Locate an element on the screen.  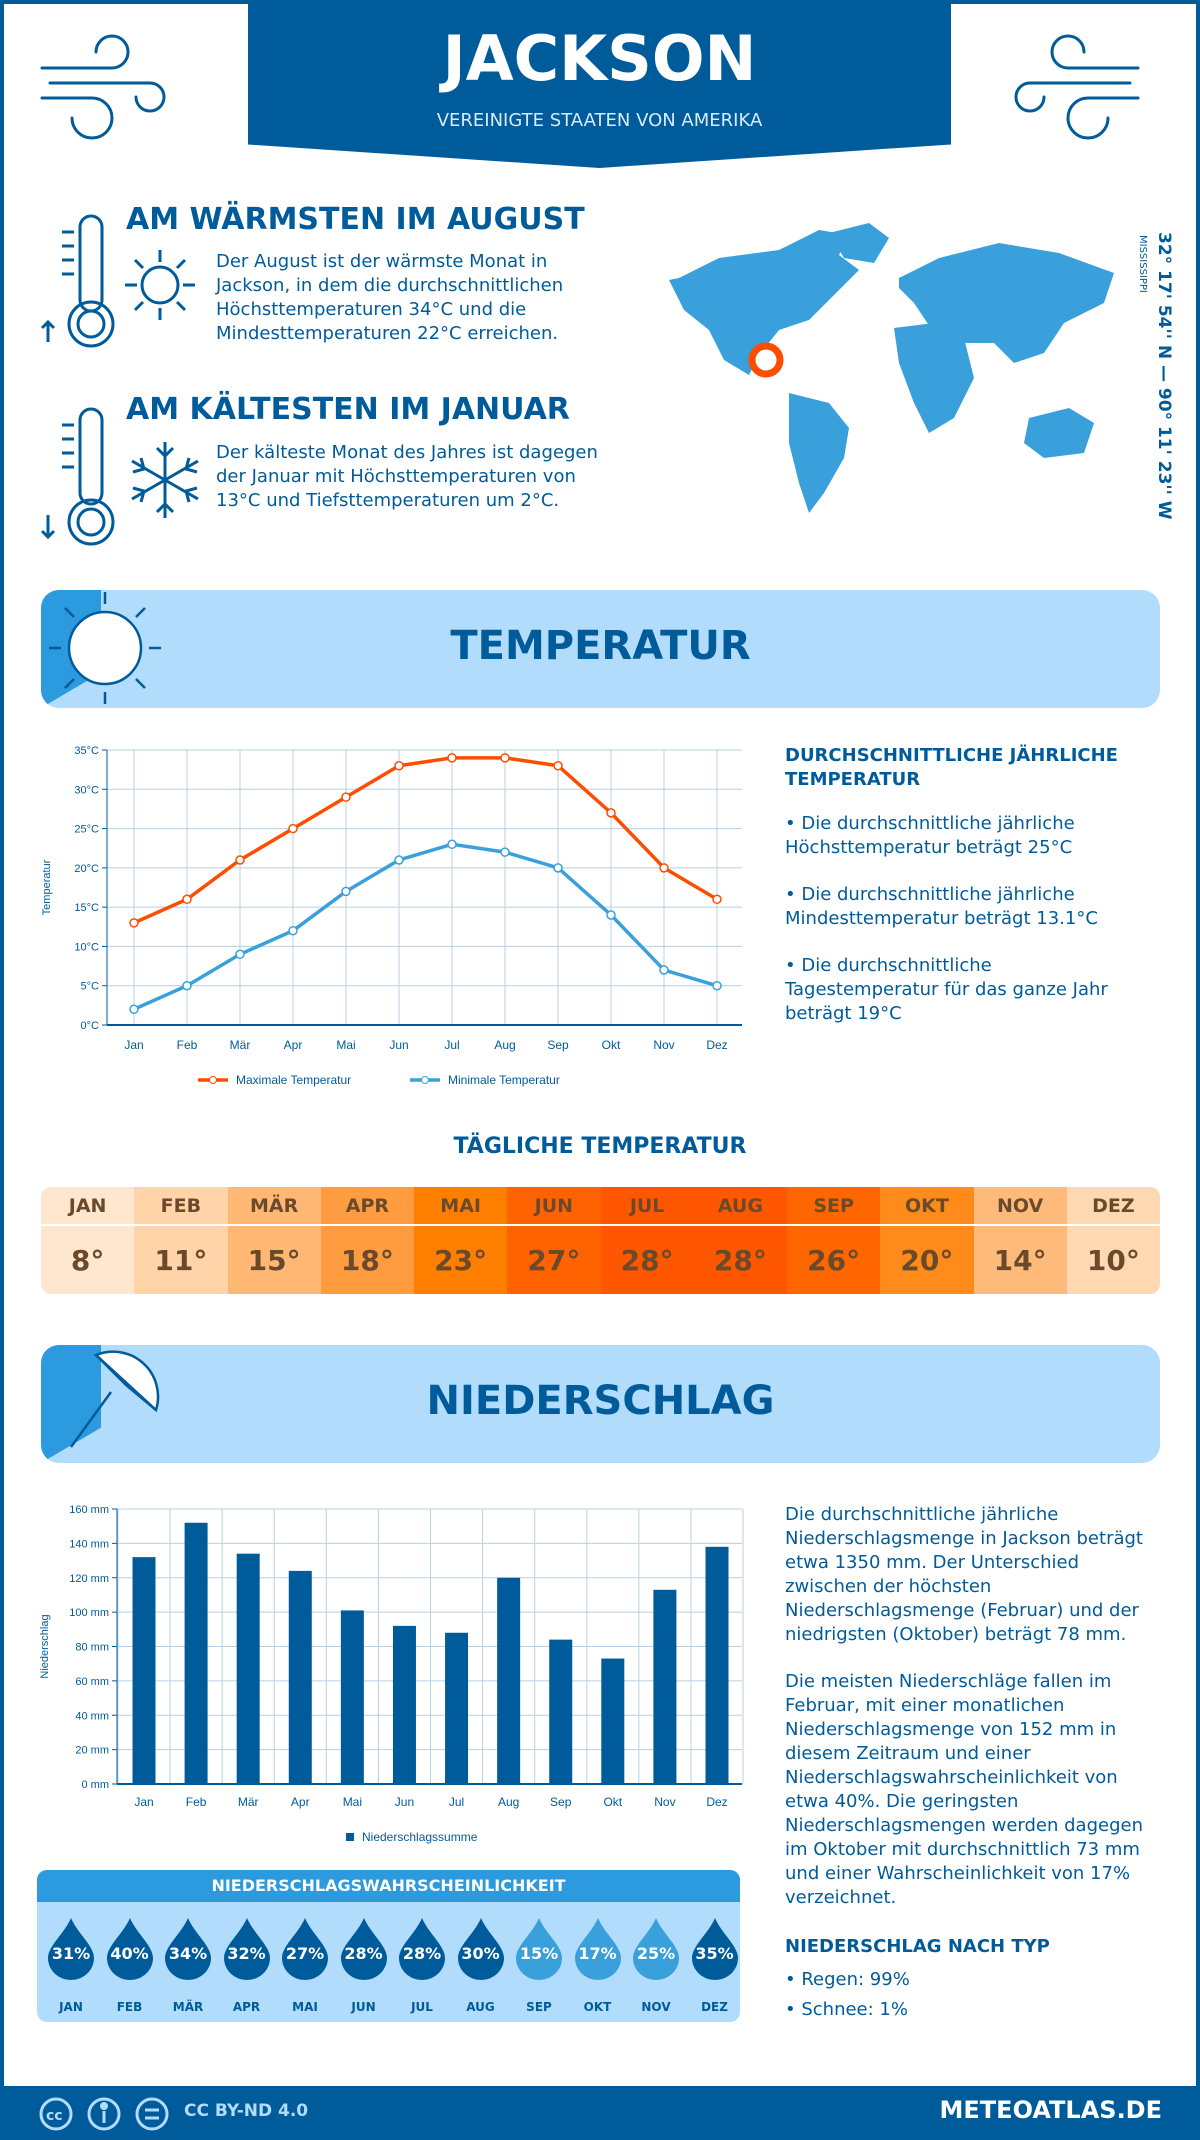
x-tick-label: Jan is located at coordinates (133, 1045).